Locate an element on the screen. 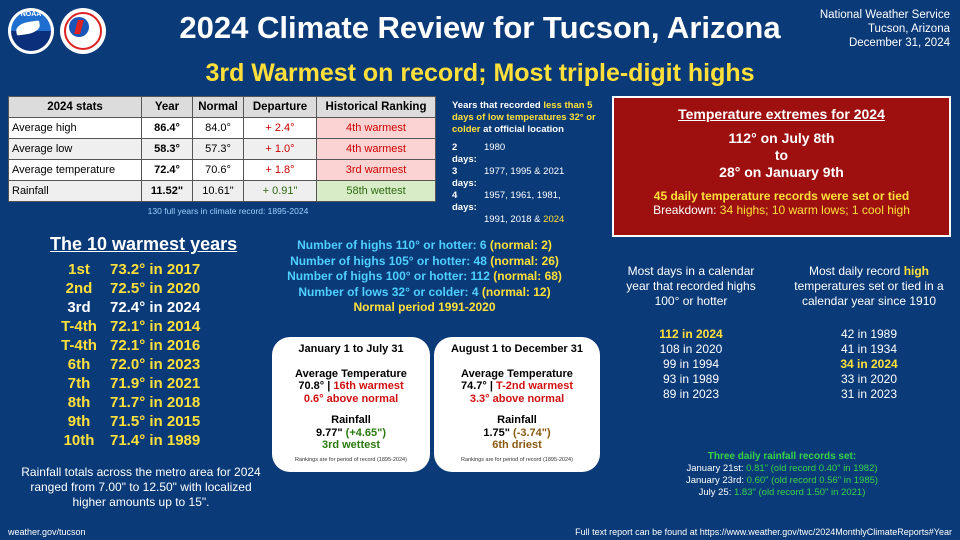 Image resolution: width=960 pixels, height=540 pixels. cold-key: 2 days: is located at coordinates (464, 153).